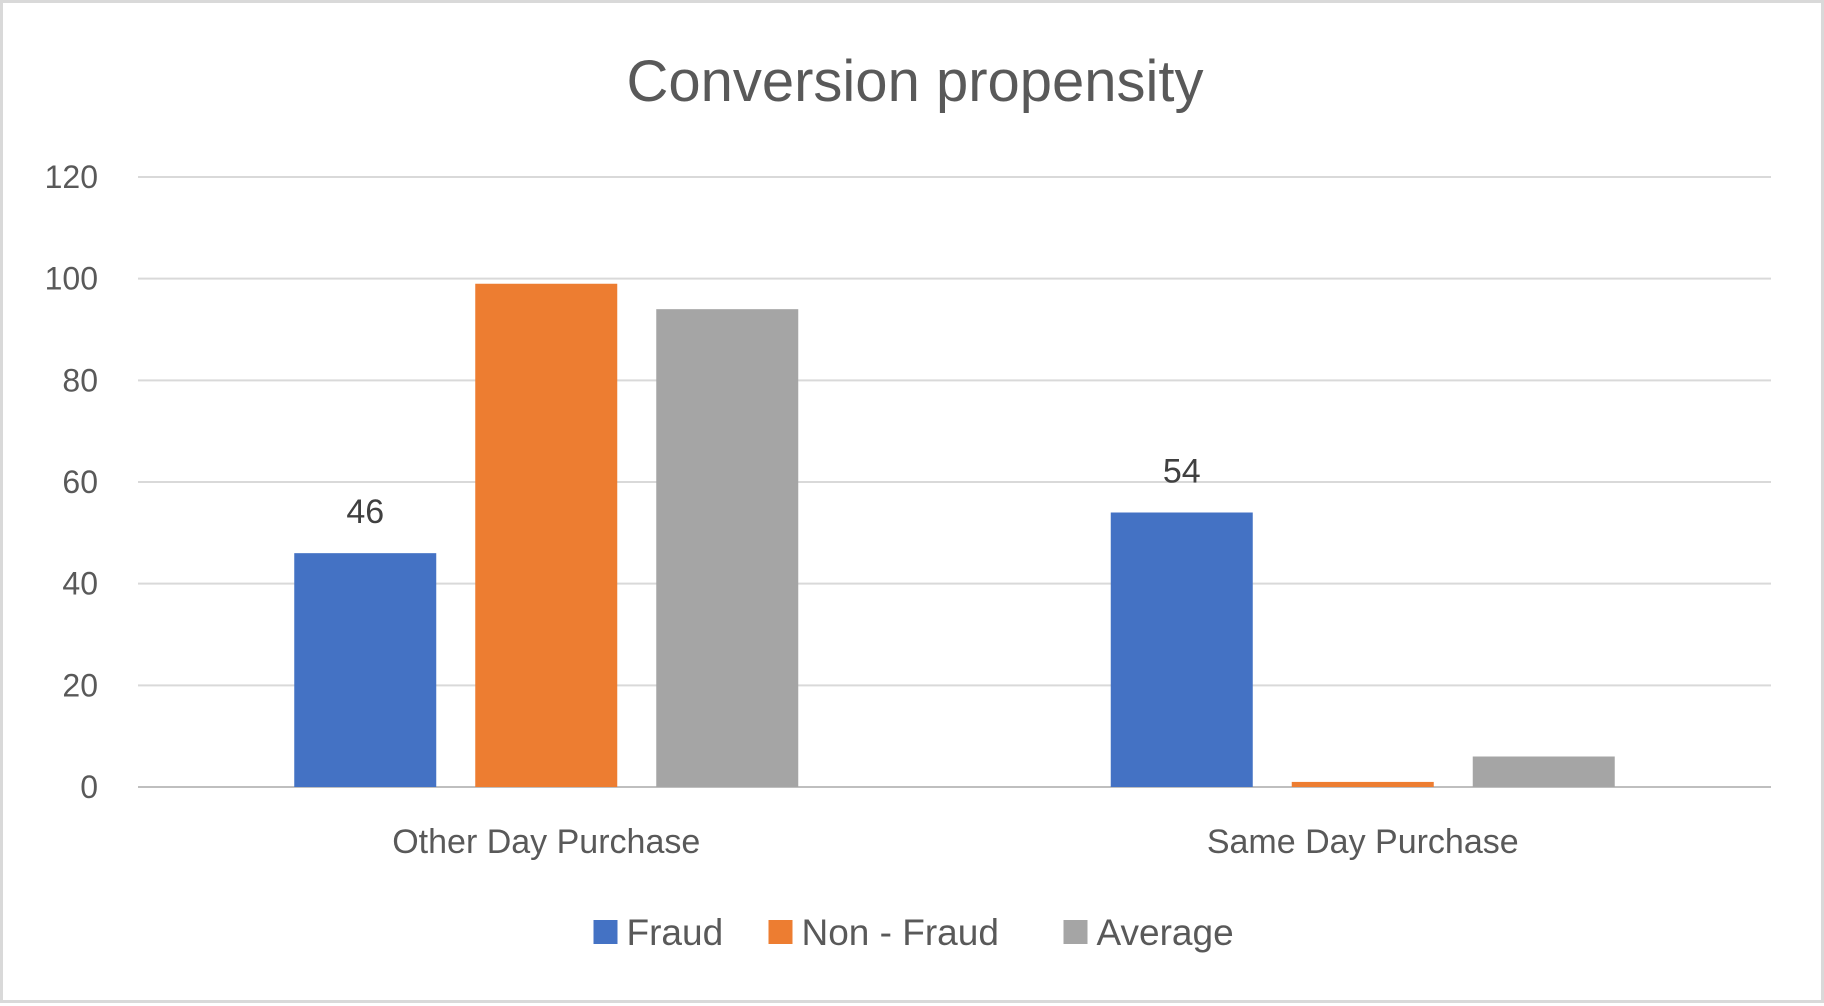 Image resolution: width=1824 pixels, height=1006 pixels. What do you see at coordinates (71, 177) in the screenshot?
I see `y-tick-label: 120` at bounding box center [71, 177].